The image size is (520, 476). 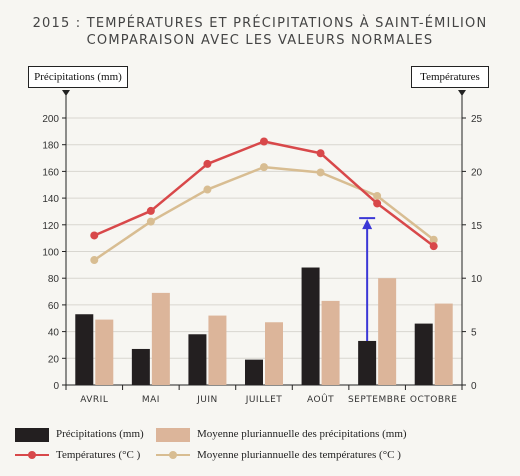 What do you see at coordinates (98, 455) in the screenshot?
I see `legend-label-temp: Températures (°C )` at bounding box center [98, 455].